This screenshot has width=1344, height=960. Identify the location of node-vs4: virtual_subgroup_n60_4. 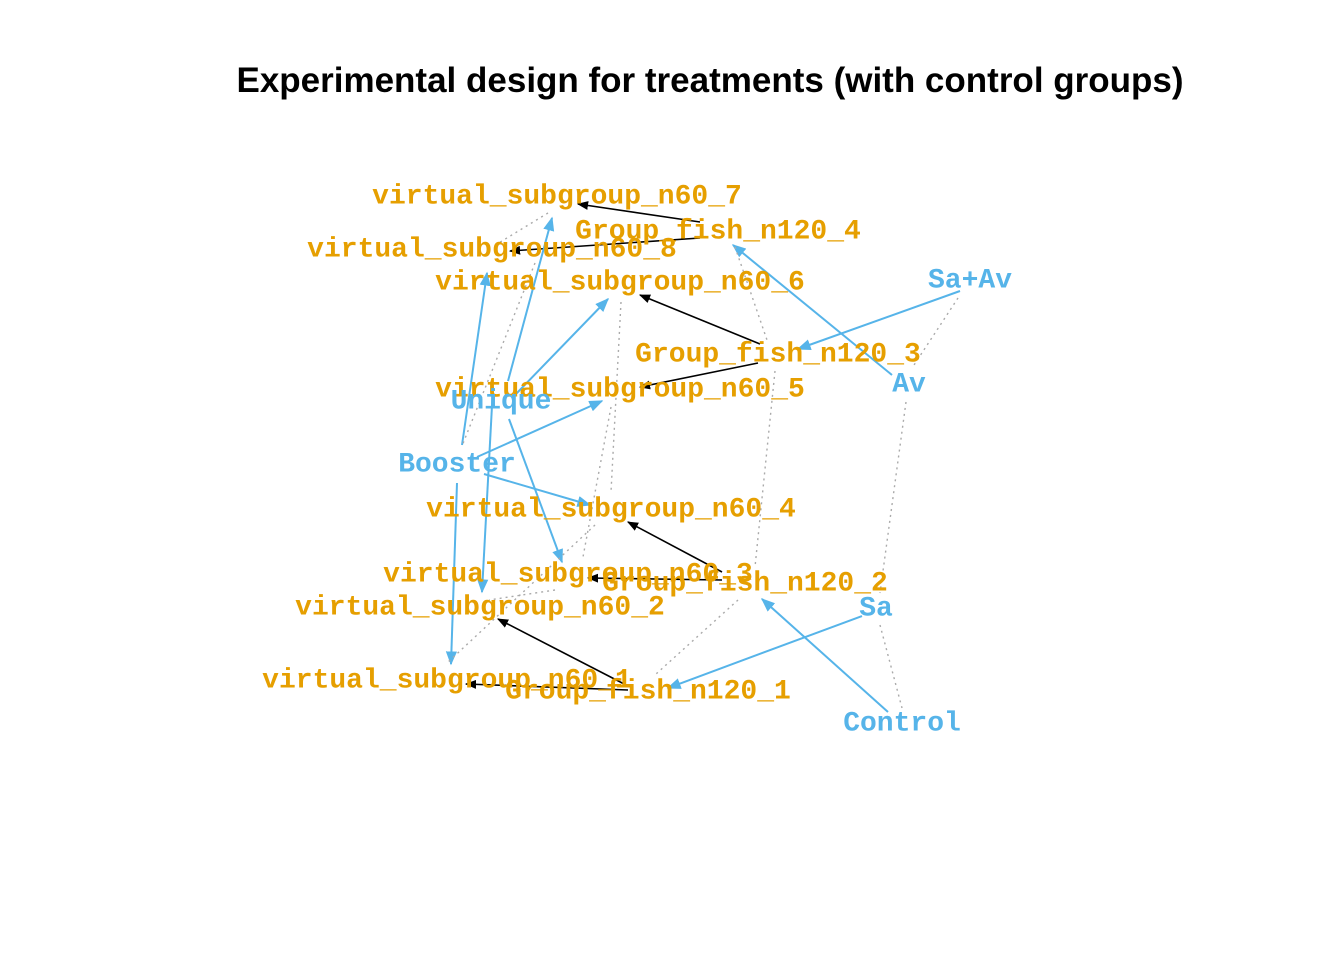
(611, 510).